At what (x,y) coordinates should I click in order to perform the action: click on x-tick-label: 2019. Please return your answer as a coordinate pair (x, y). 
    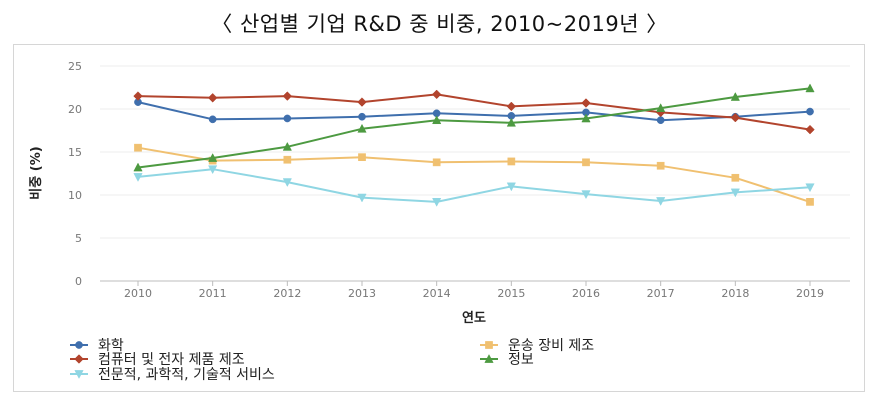
    Looking at the image, I should click on (810, 293).